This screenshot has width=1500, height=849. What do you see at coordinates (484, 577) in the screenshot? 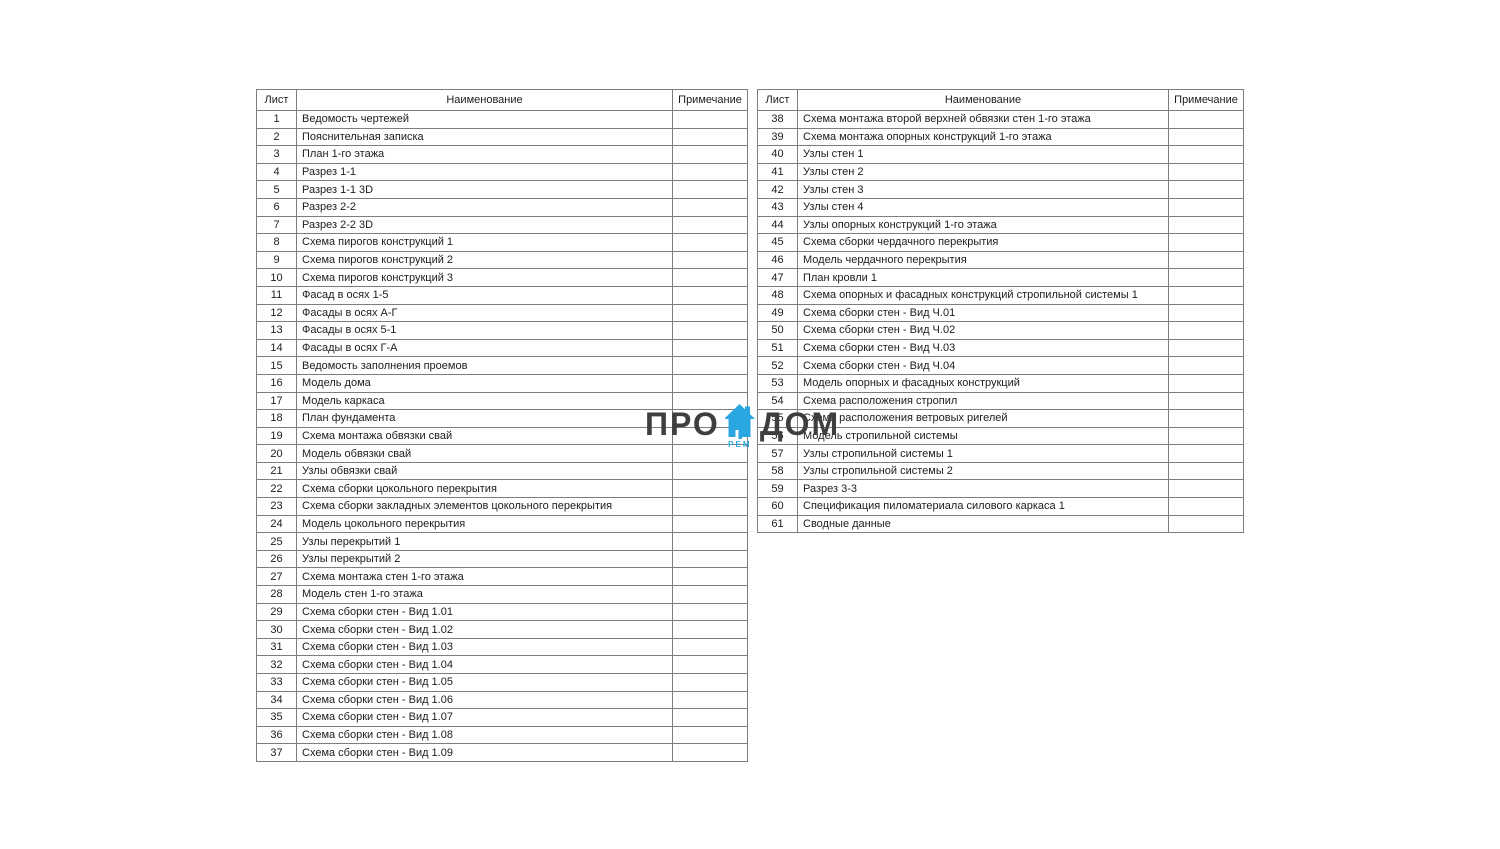
I see `cell-name: Схема монтажа стен 1-го этажа` at bounding box center [484, 577].